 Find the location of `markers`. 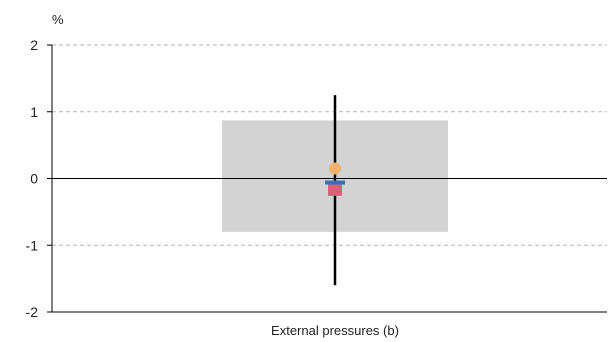

markers is located at coordinates (335, 179).